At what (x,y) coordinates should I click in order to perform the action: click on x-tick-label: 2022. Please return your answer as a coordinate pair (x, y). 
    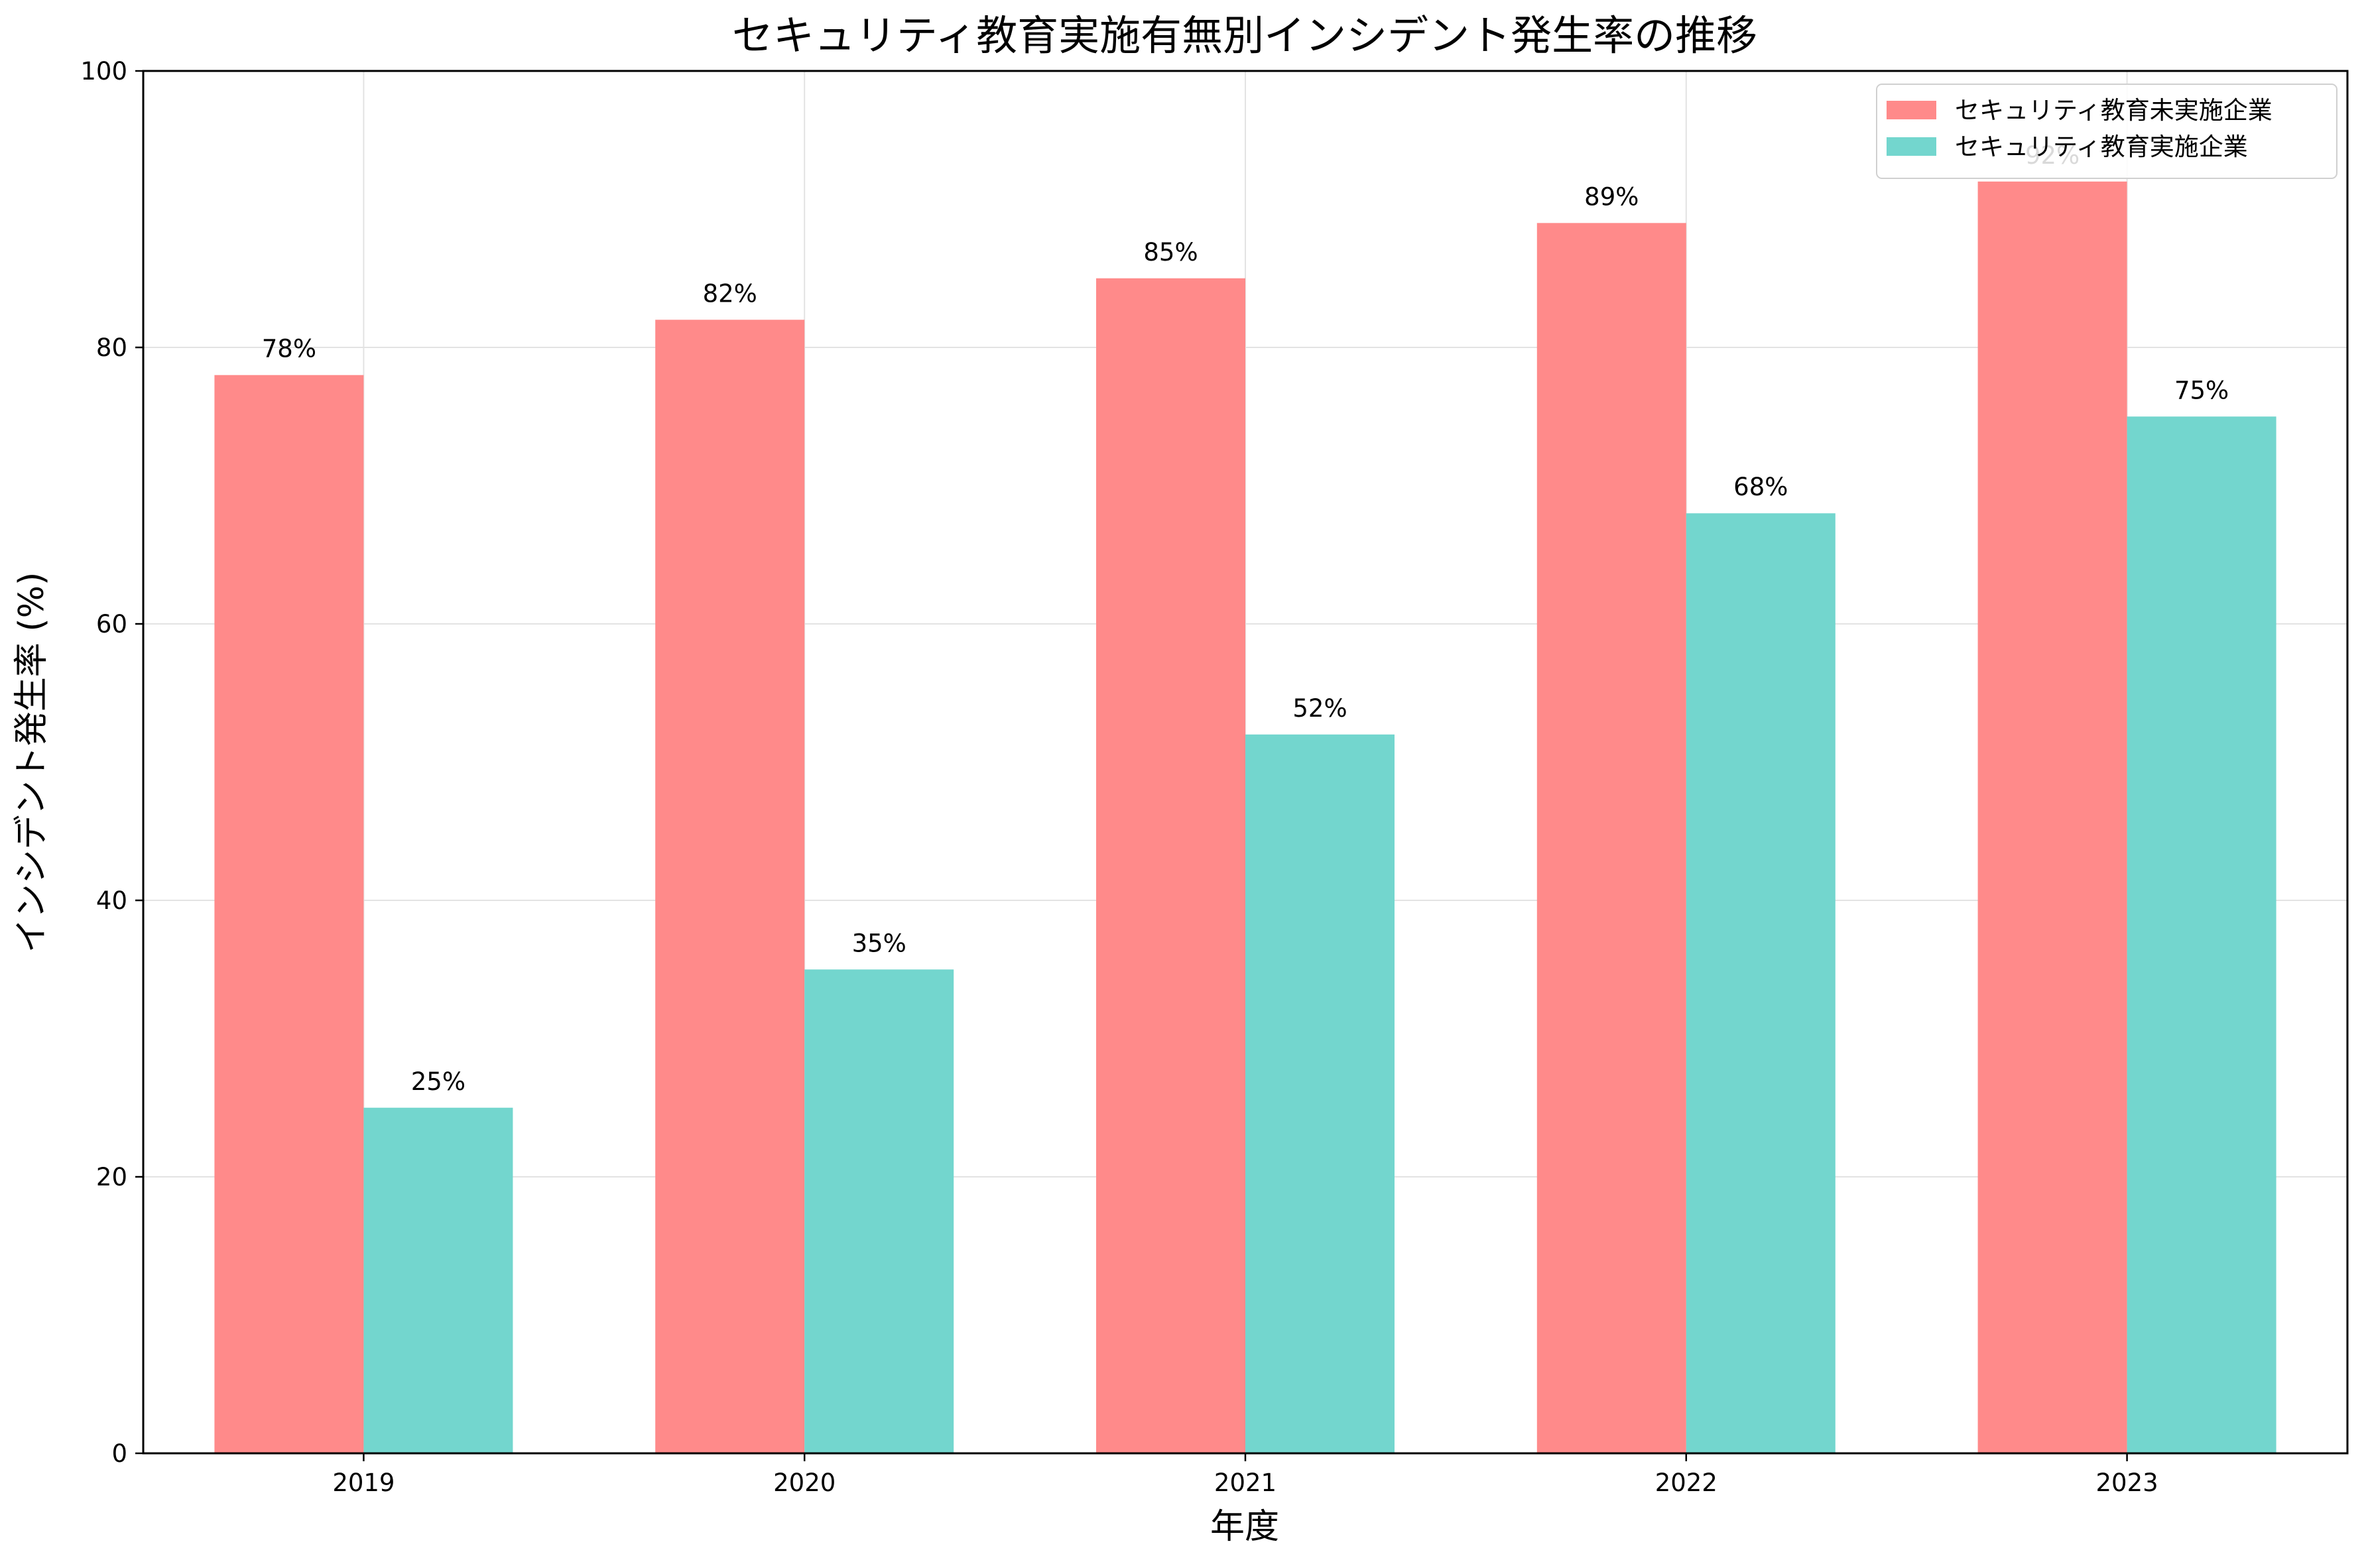
    Looking at the image, I should click on (1686, 1483).